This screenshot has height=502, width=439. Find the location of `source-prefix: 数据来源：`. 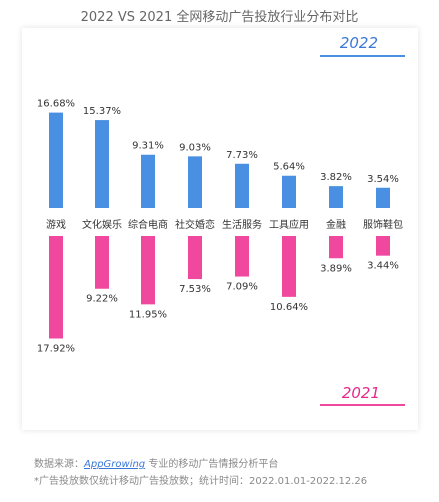

source-prefix: 数据来源： is located at coordinates (59, 464).